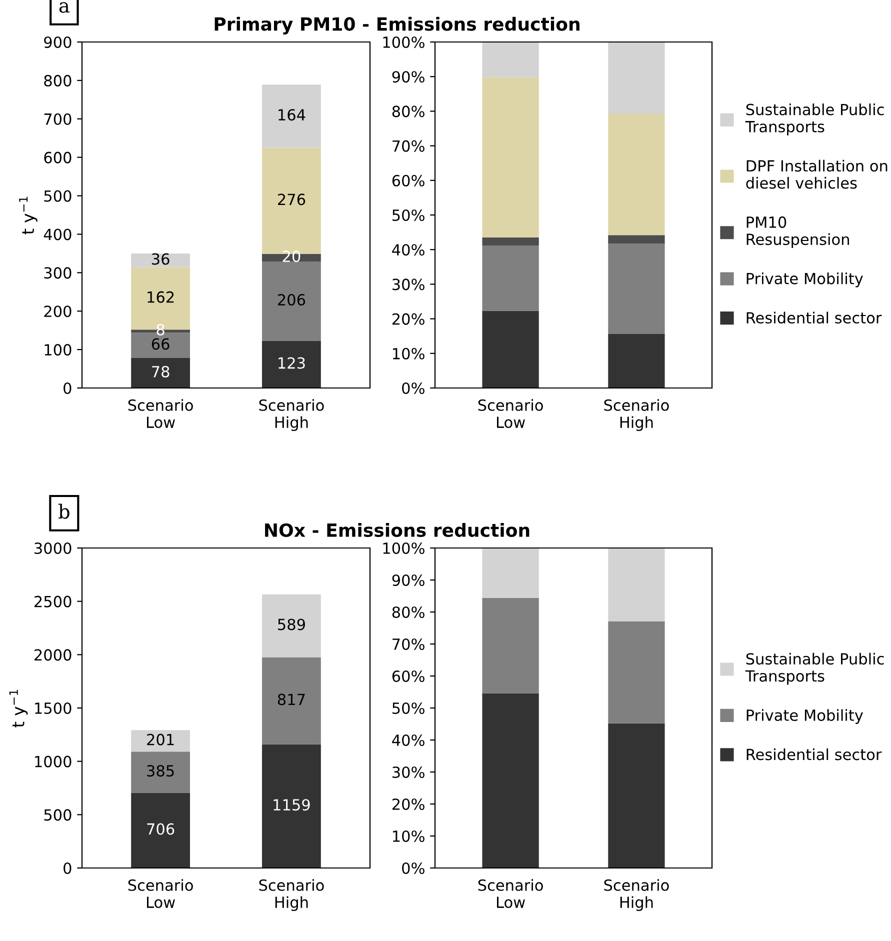 The height and width of the screenshot is (941, 891). I want to click on text: a, so click(64, 7).